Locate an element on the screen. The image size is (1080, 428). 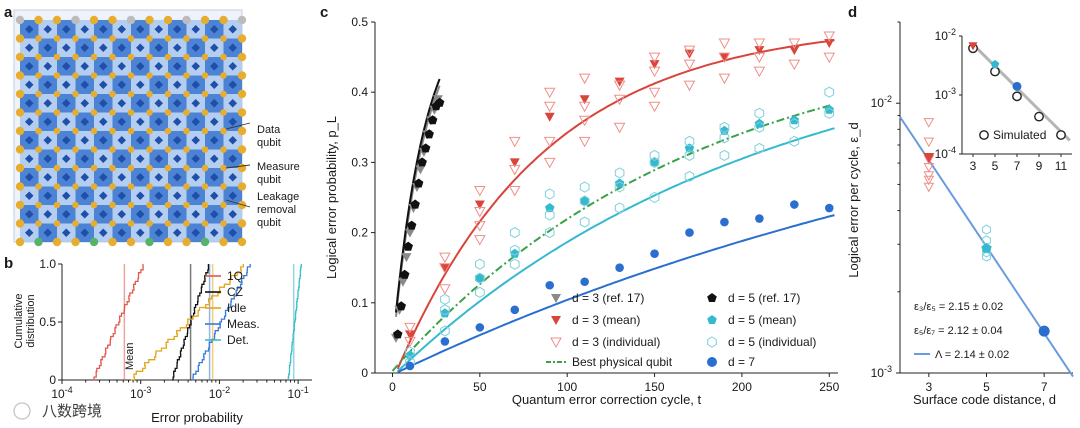
panel-a-label-line: removal is located at coordinates (276, 210).